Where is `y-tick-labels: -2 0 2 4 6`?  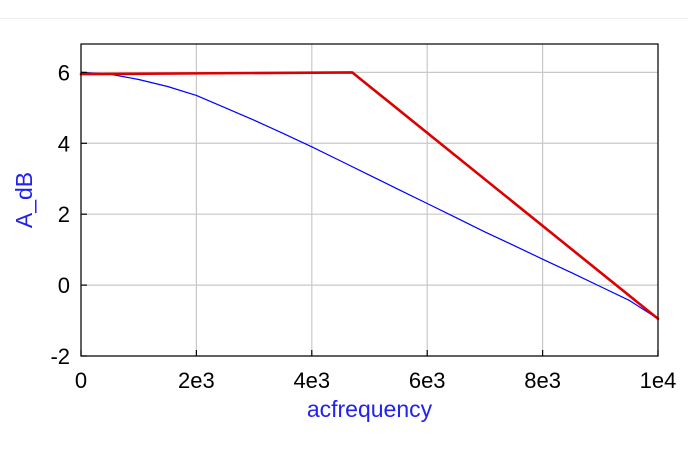
y-tick-labels: -2 0 2 4 6 is located at coordinates (60, 214).